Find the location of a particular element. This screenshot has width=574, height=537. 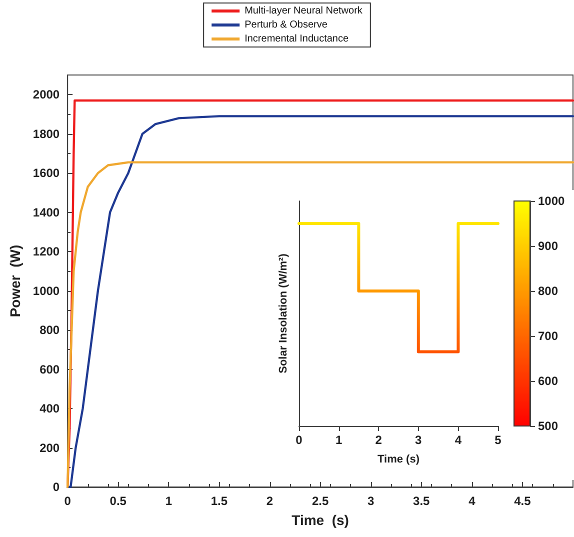

x-tick-label: 2.5 is located at coordinates (320, 501).